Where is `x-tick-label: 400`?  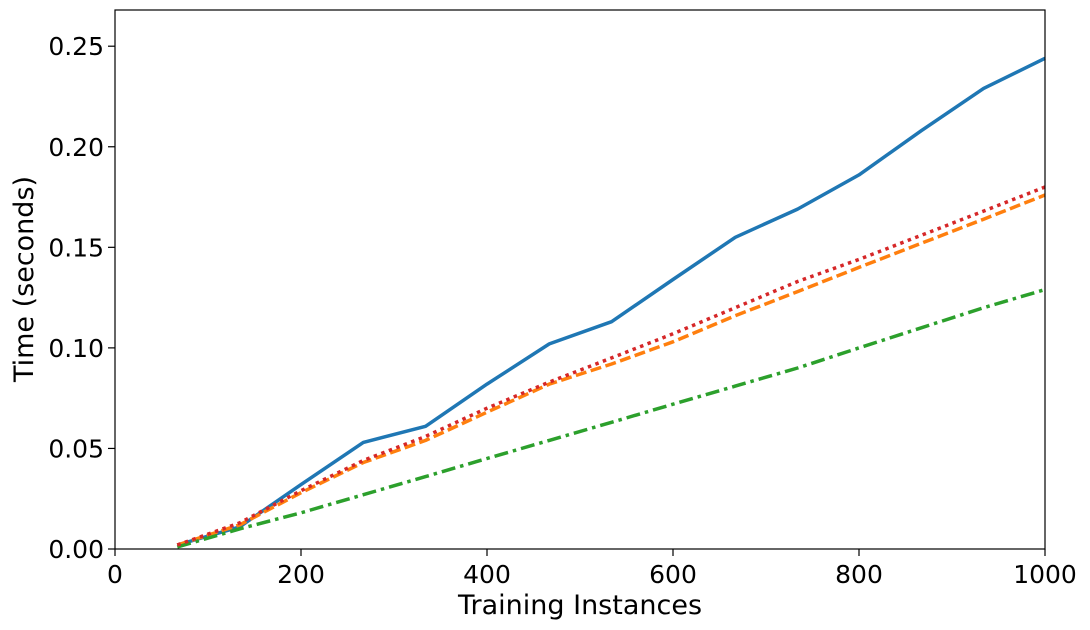
x-tick-label: 400 is located at coordinates (487, 574).